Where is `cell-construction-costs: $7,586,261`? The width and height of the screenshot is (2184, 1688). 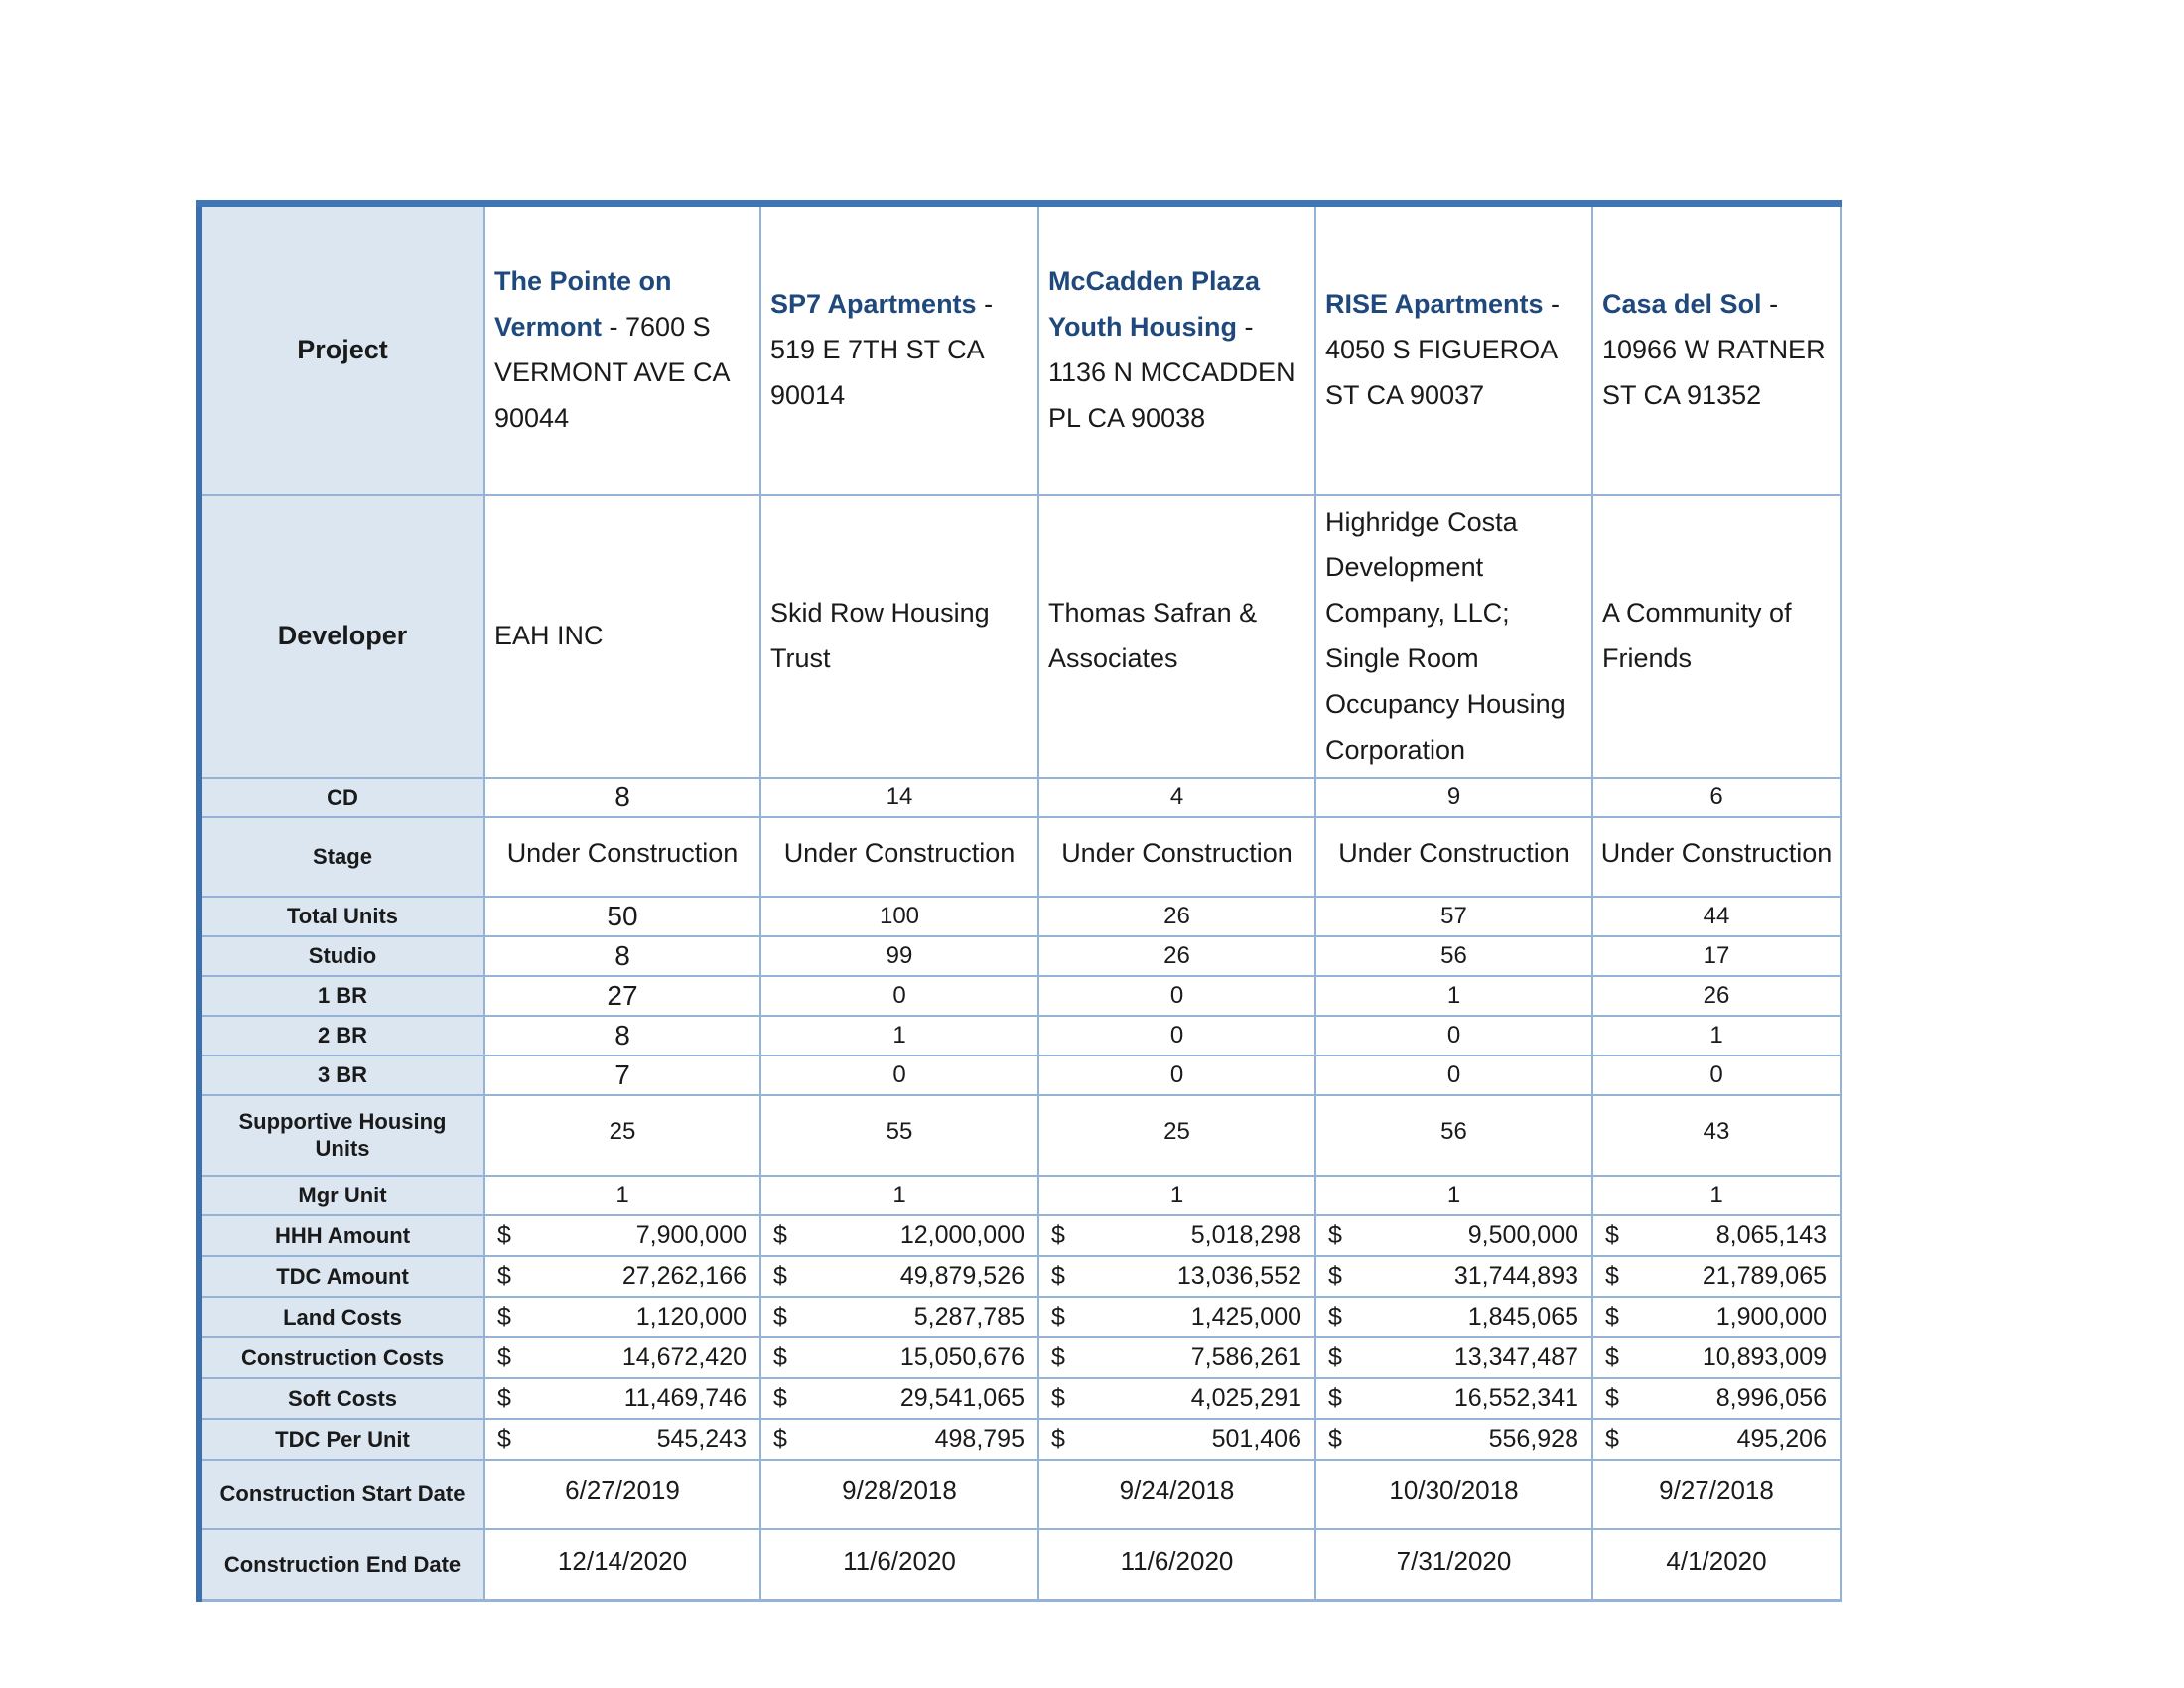 cell-construction-costs: $7,586,261 is located at coordinates (1176, 1357).